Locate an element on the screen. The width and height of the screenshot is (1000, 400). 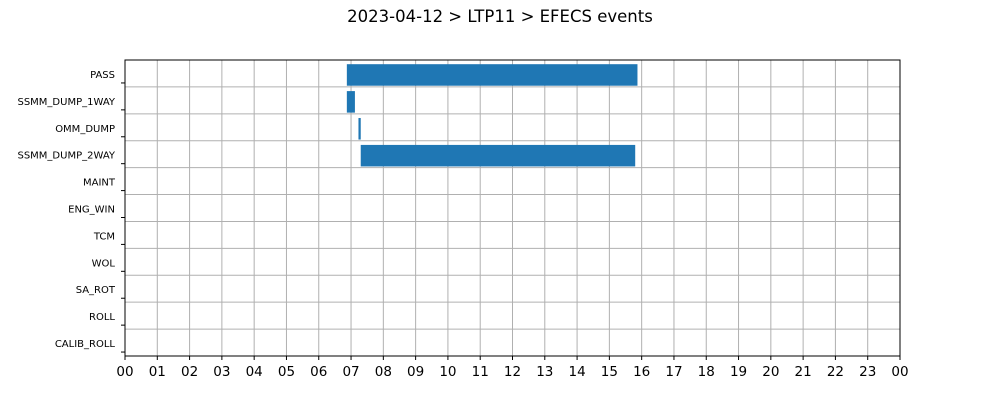
bars is located at coordinates (492, 115).